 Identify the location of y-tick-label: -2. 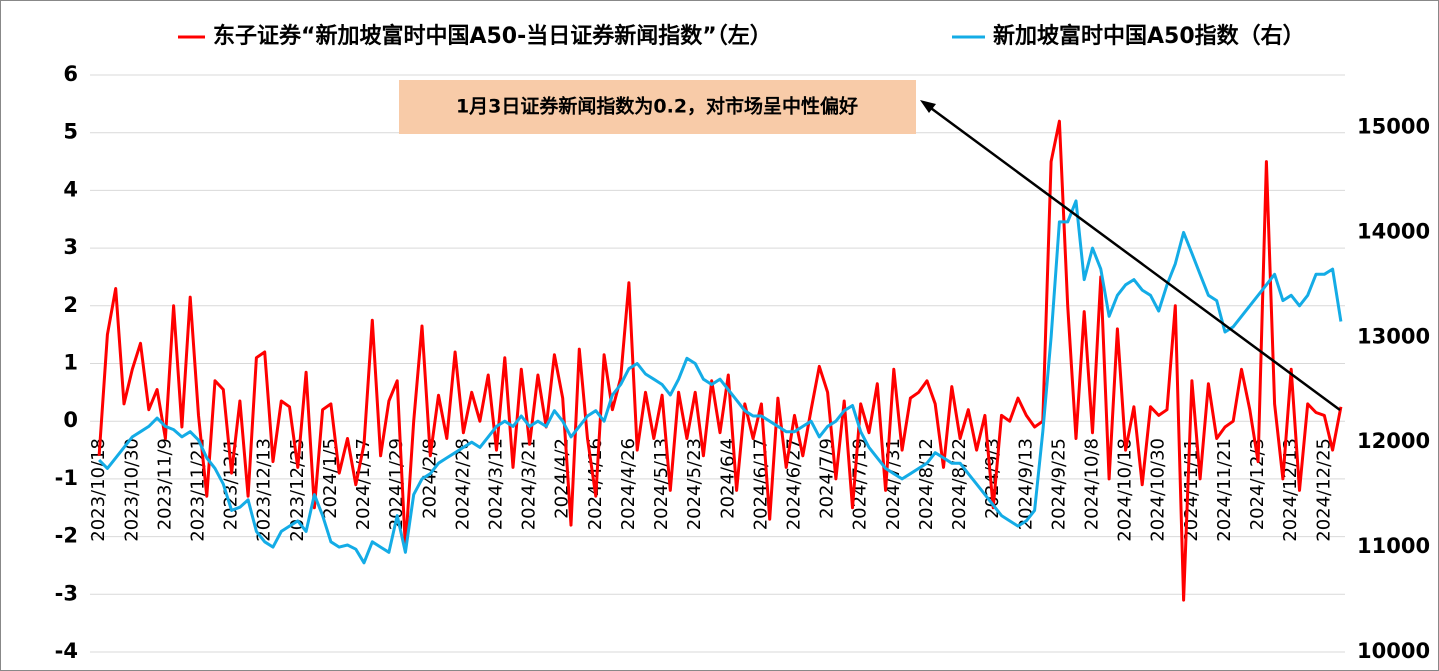
(66, 536).